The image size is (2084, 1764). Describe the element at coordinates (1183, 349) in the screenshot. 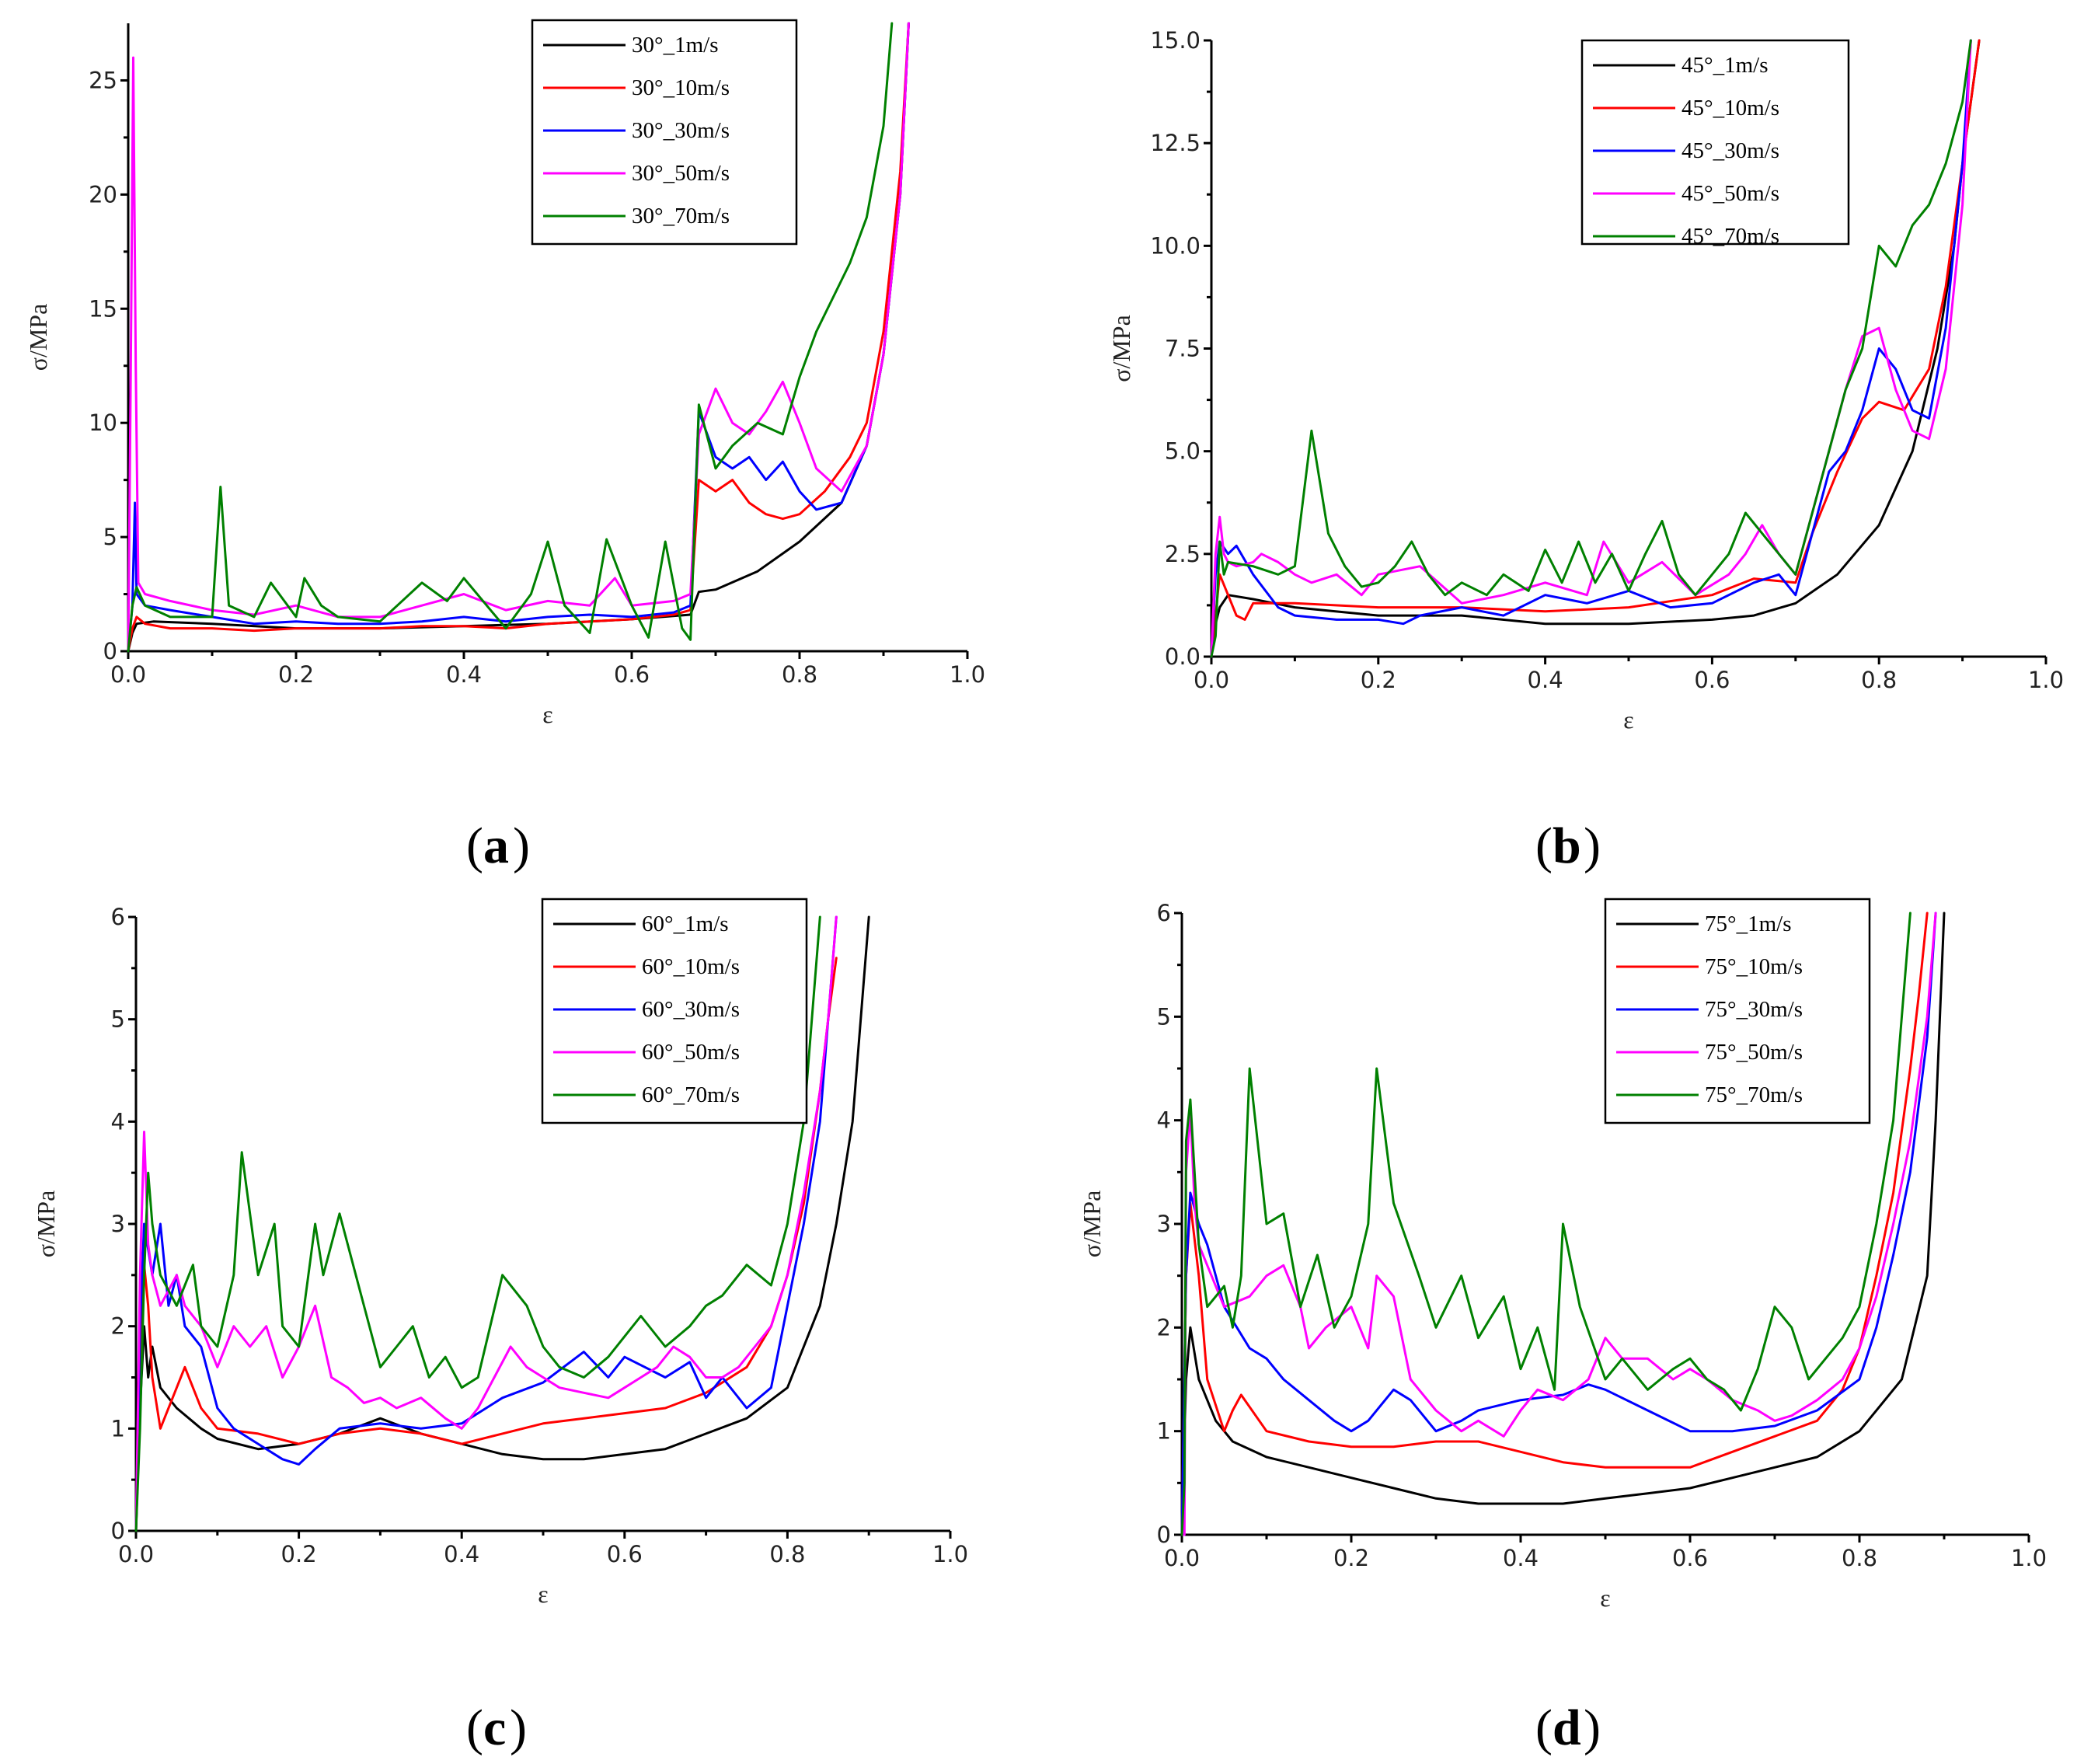

I see `y-tick-label: 7.5` at that location.